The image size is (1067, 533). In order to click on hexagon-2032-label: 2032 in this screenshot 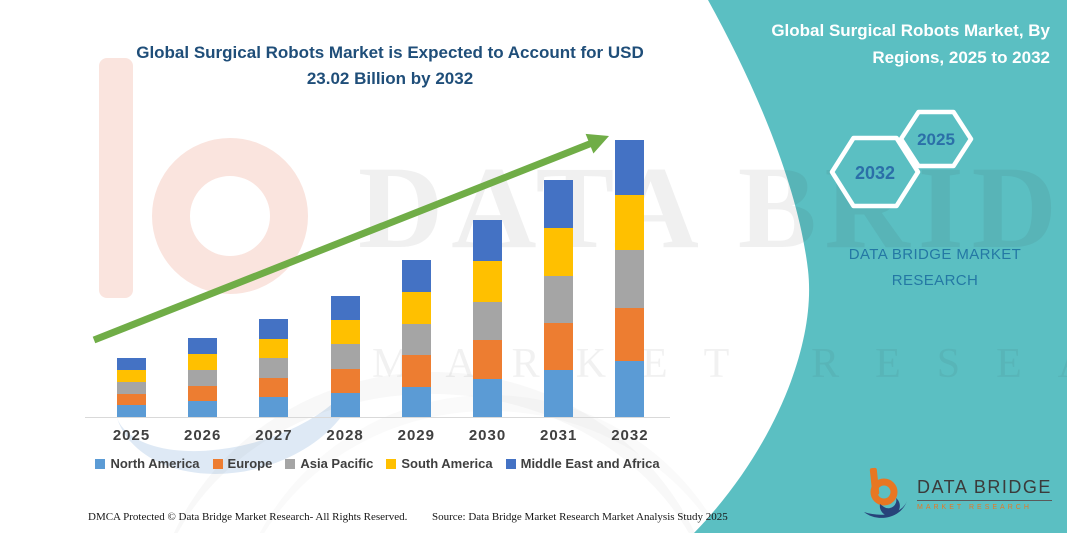, I will do `click(875, 173)`.